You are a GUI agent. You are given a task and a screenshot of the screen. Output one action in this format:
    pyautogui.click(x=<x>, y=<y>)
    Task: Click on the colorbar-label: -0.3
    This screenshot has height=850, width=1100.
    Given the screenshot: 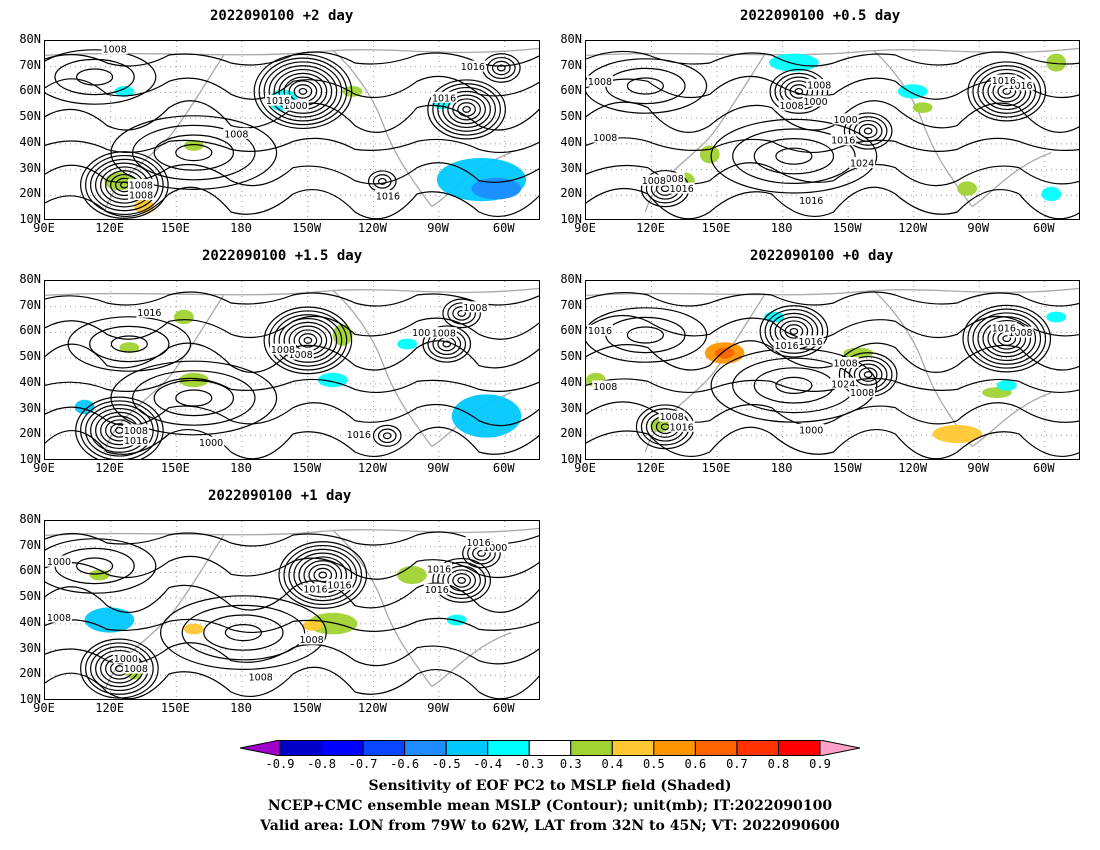 What is the action you would take?
    pyautogui.click(x=529, y=764)
    